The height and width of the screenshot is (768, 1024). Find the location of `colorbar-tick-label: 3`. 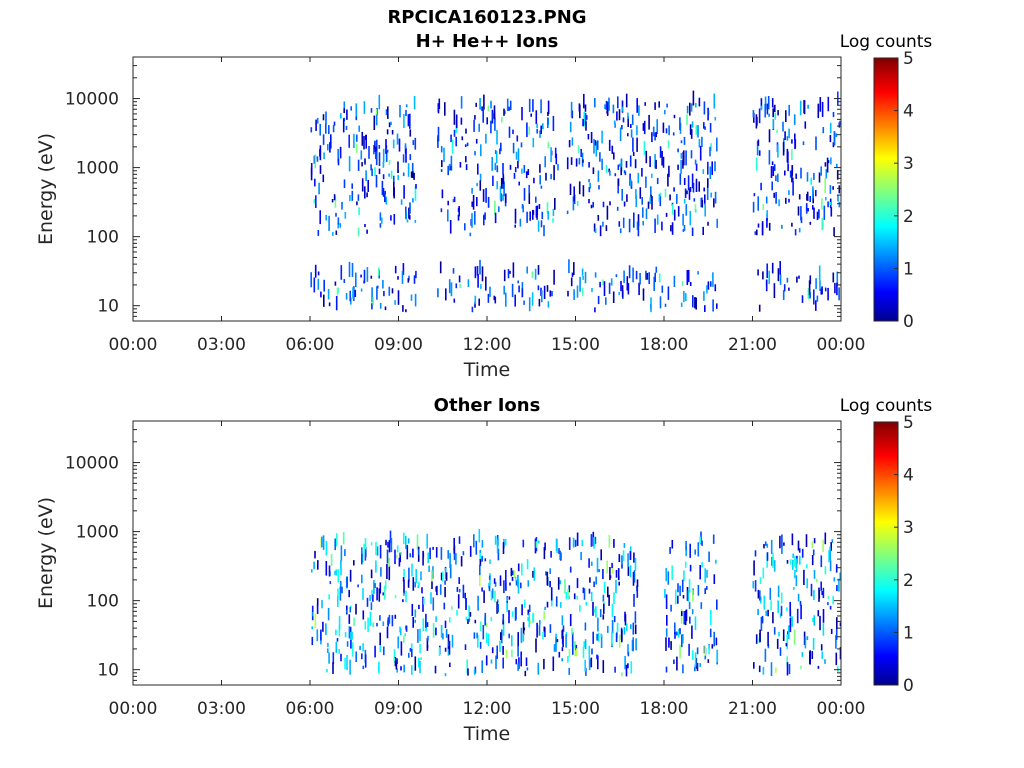

colorbar-tick-label: 3 is located at coordinates (908, 164).